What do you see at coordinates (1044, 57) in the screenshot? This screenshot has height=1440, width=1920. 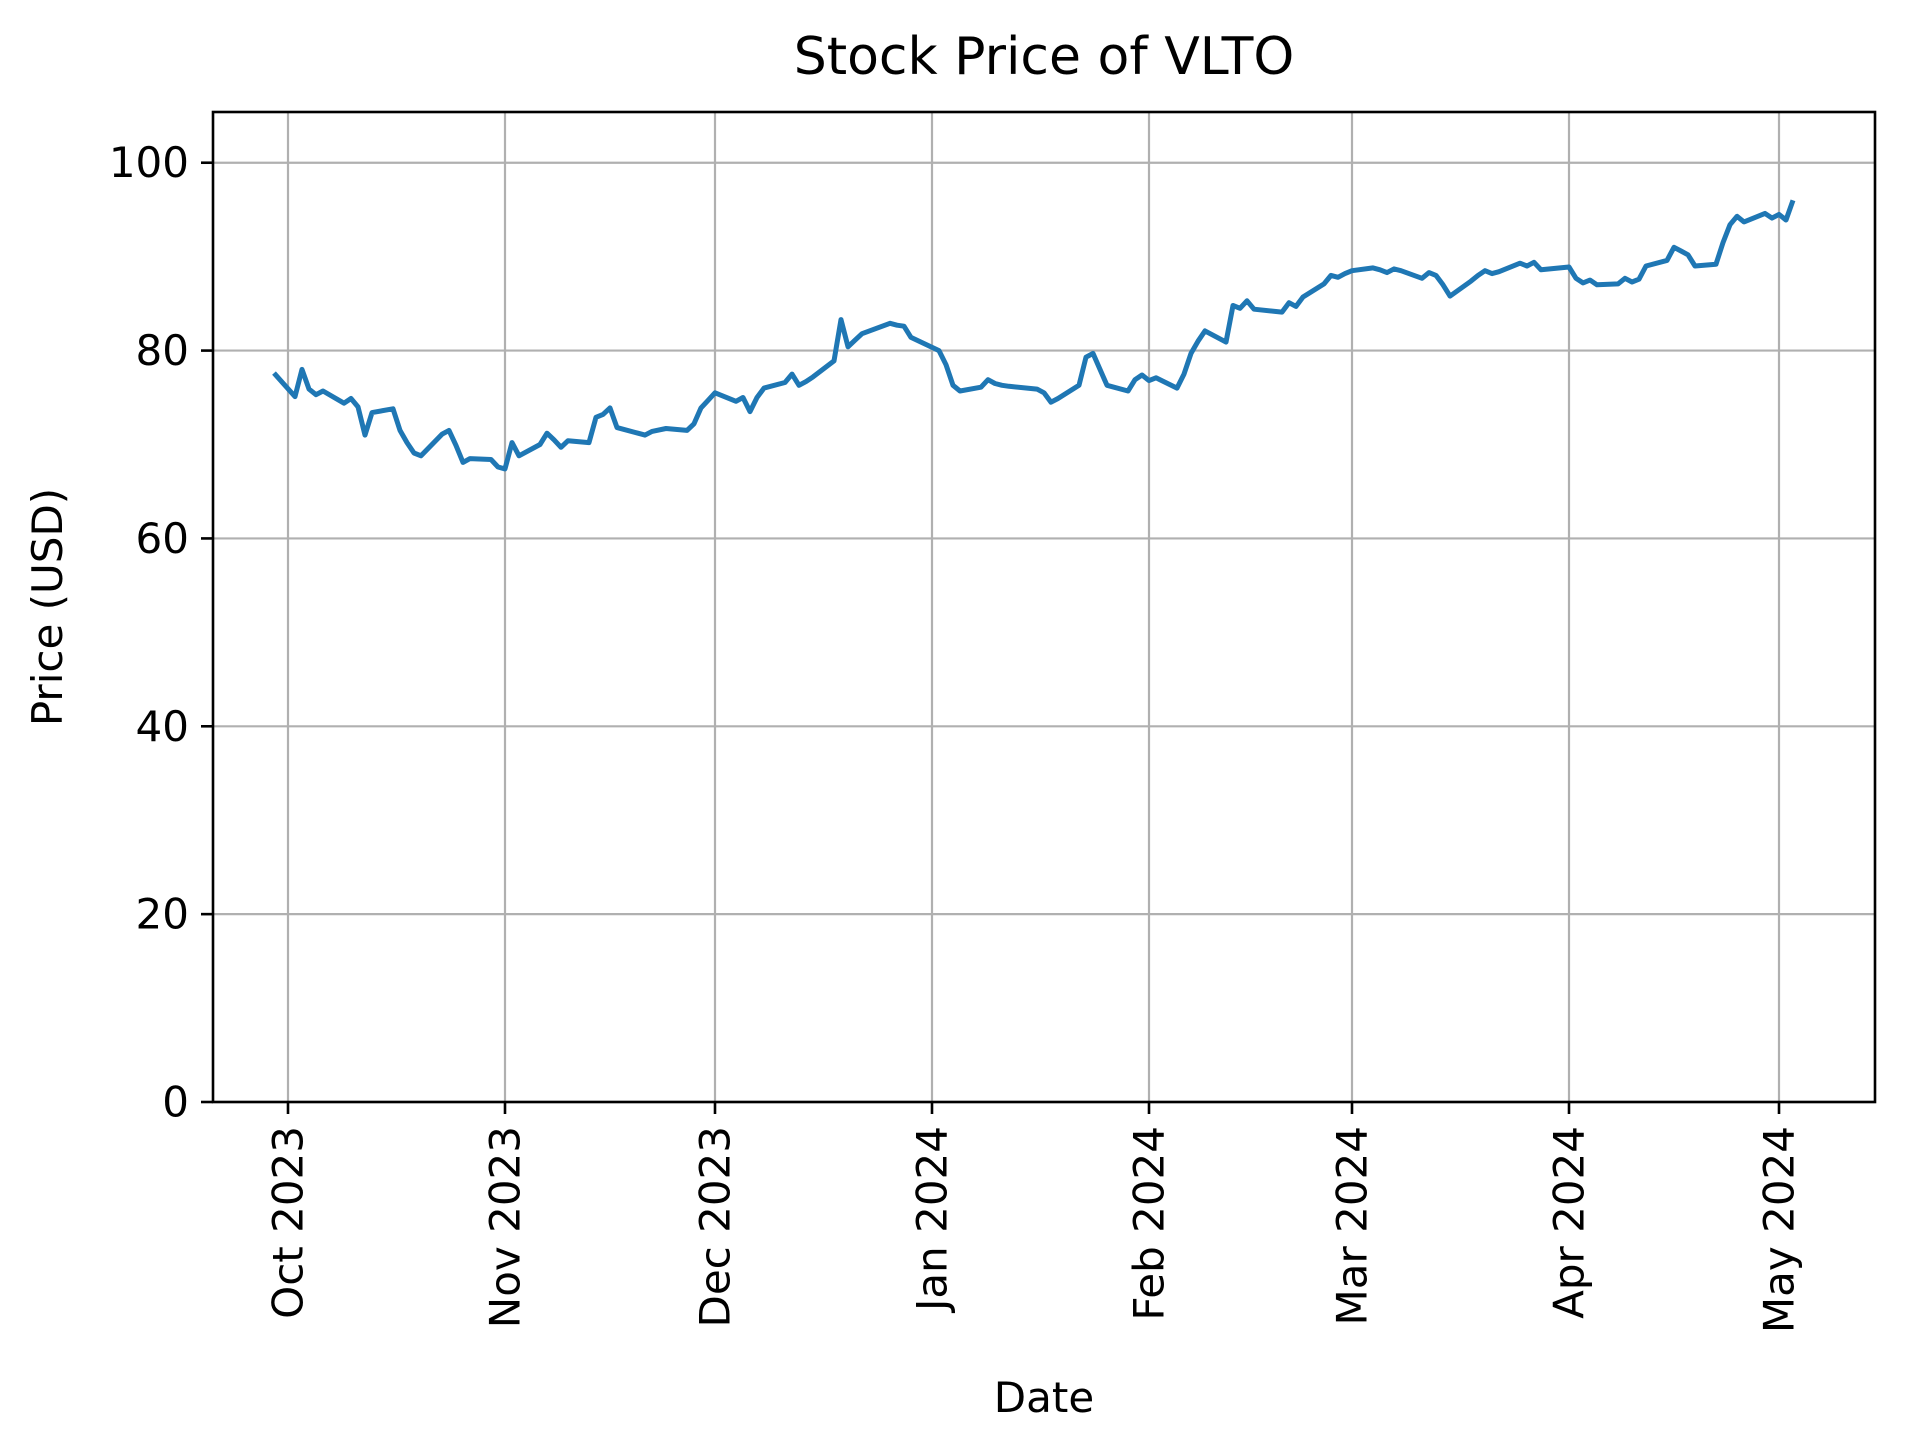 I see `chart-title: Stock Price of VLTO` at bounding box center [1044, 57].